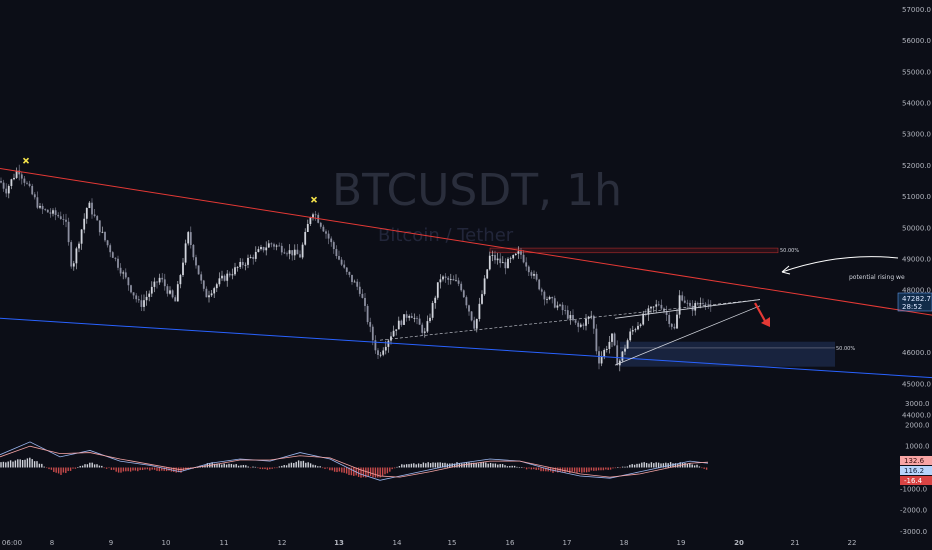 The height and width of the screenshot is (550, 932). I want to click on time-tick-label: 06:00, so click(12, 543).